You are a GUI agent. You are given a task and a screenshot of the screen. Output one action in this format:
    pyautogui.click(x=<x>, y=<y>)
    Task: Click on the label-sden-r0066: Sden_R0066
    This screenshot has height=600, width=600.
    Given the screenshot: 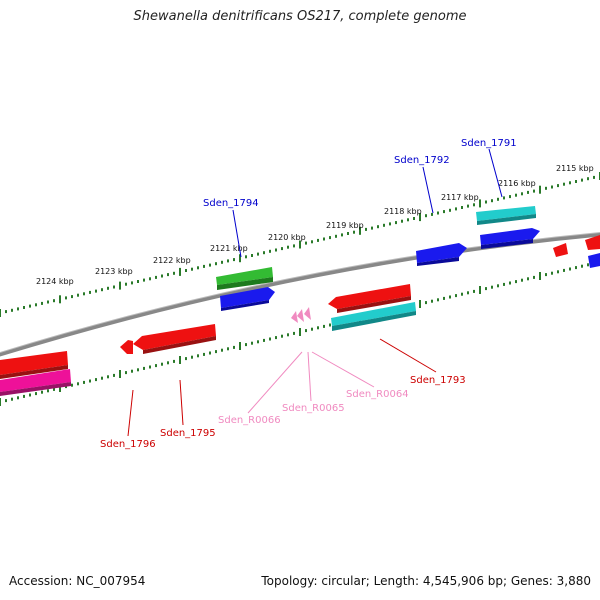 What is the action you would take?
    pyautogui.click(x=249, y=420)
    